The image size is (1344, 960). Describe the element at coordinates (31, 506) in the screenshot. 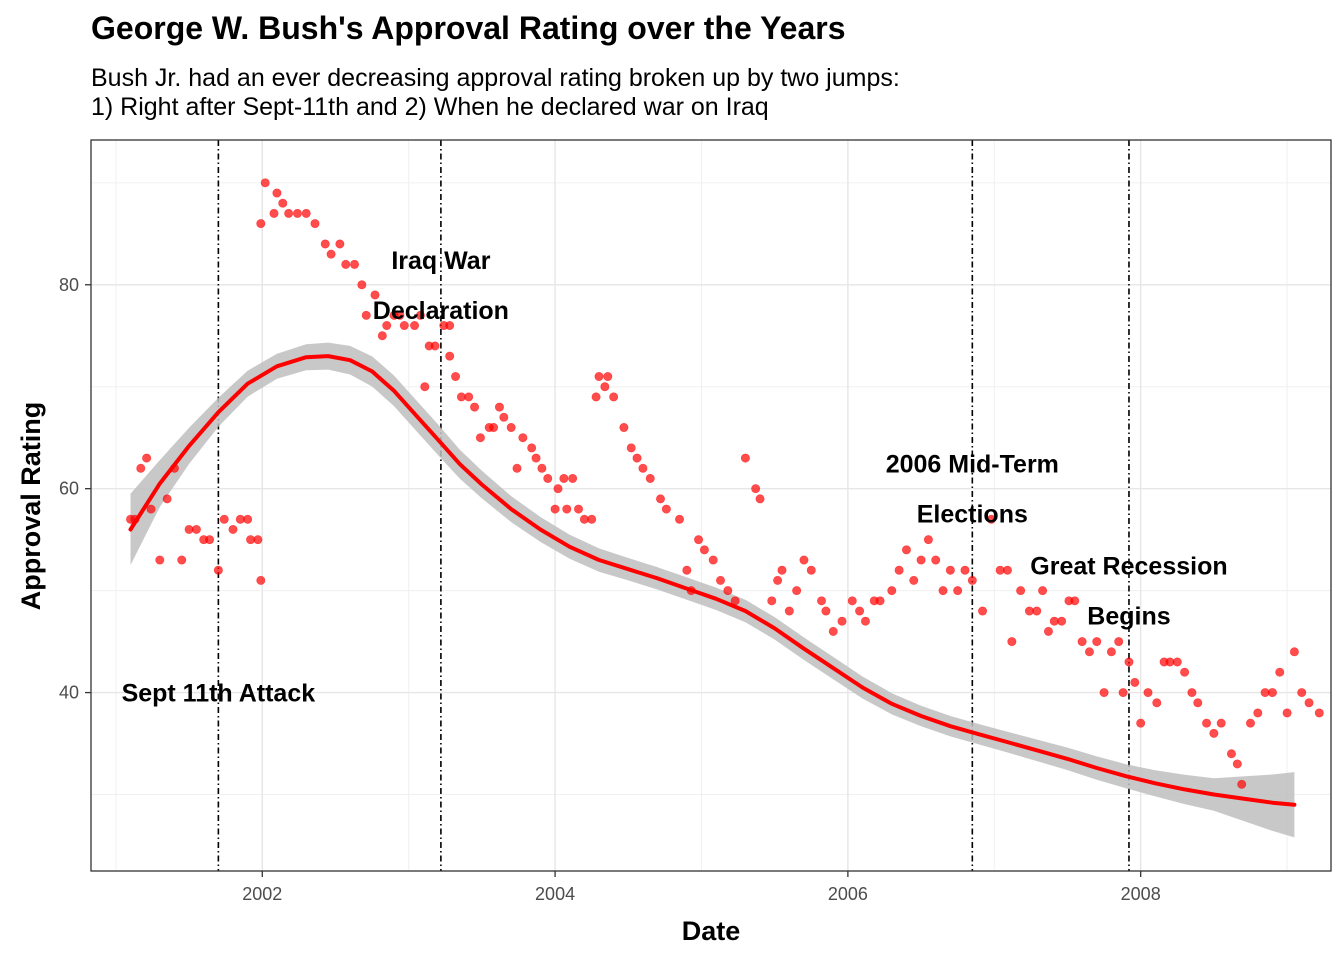

I see `y-axis-title: Approval Rating` at that location.